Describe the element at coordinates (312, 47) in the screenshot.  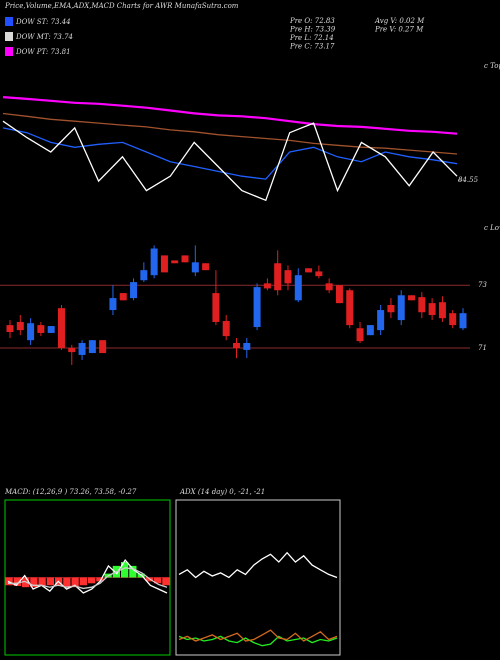
I see `price-info: Pre C: 73.17` at that location.